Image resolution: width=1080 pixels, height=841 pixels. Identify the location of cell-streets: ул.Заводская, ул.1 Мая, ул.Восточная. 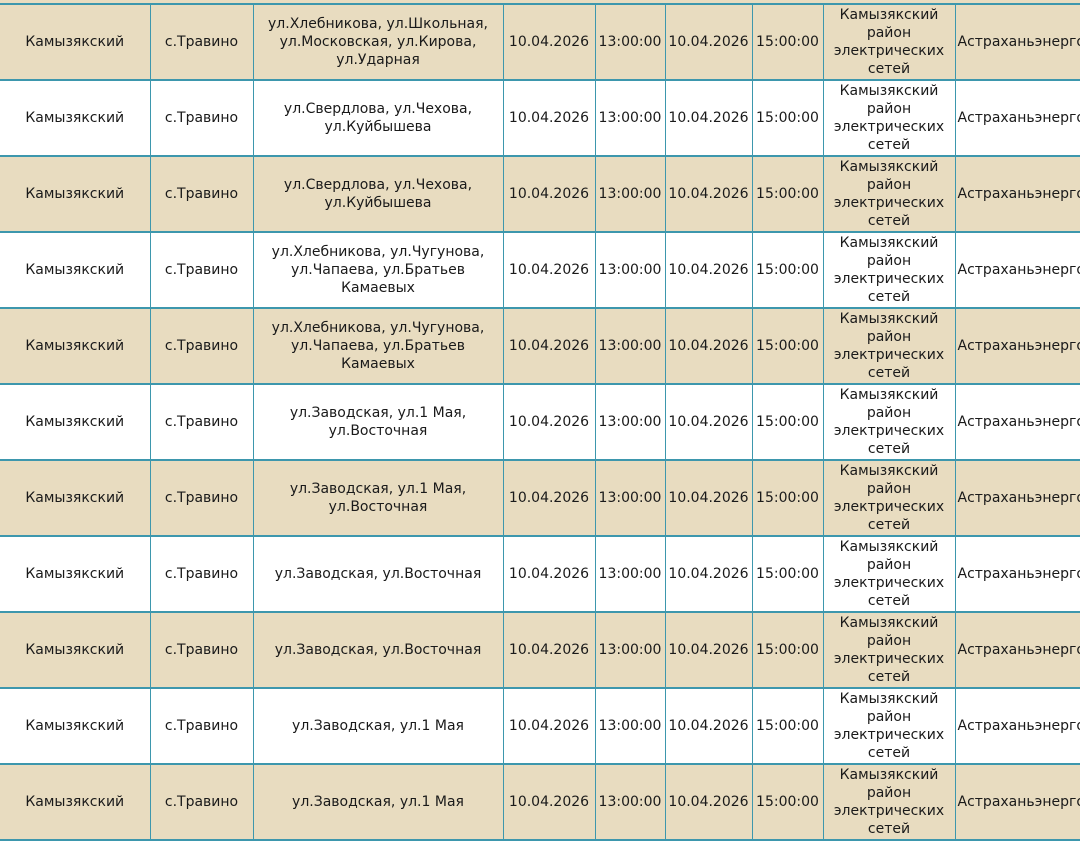
(378, 498).